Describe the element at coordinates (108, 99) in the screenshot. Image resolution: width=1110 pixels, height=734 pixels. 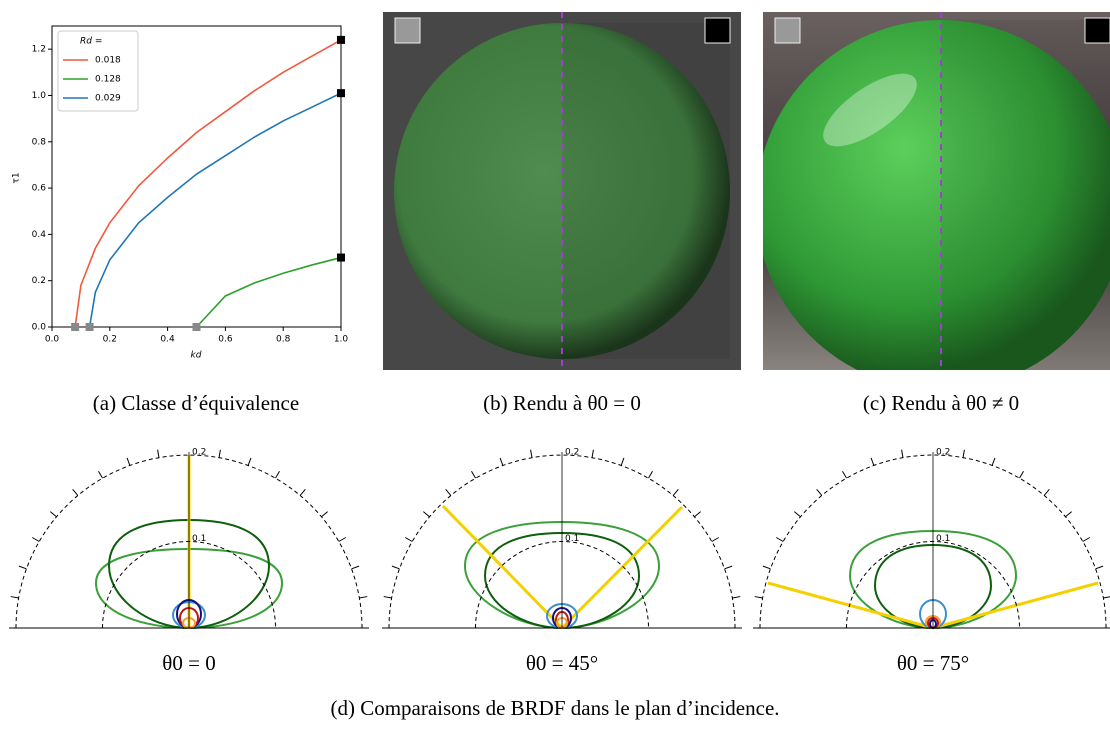
I see `legend-label: 0.029` at that location.